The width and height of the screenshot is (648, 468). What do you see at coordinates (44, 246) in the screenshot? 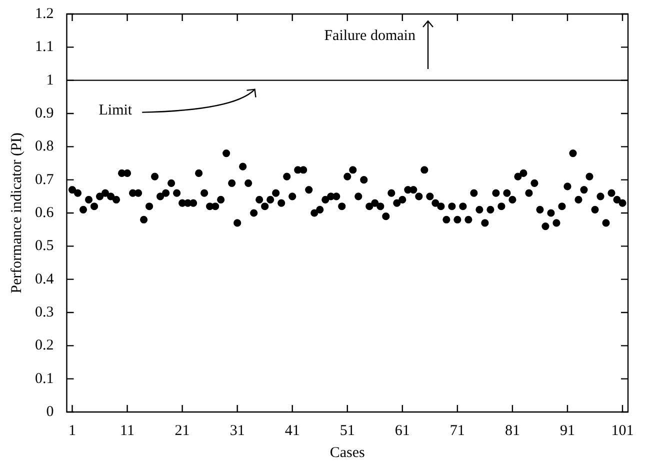
I see `y-tick-label: 0.5` at bounding box center [44, 246].